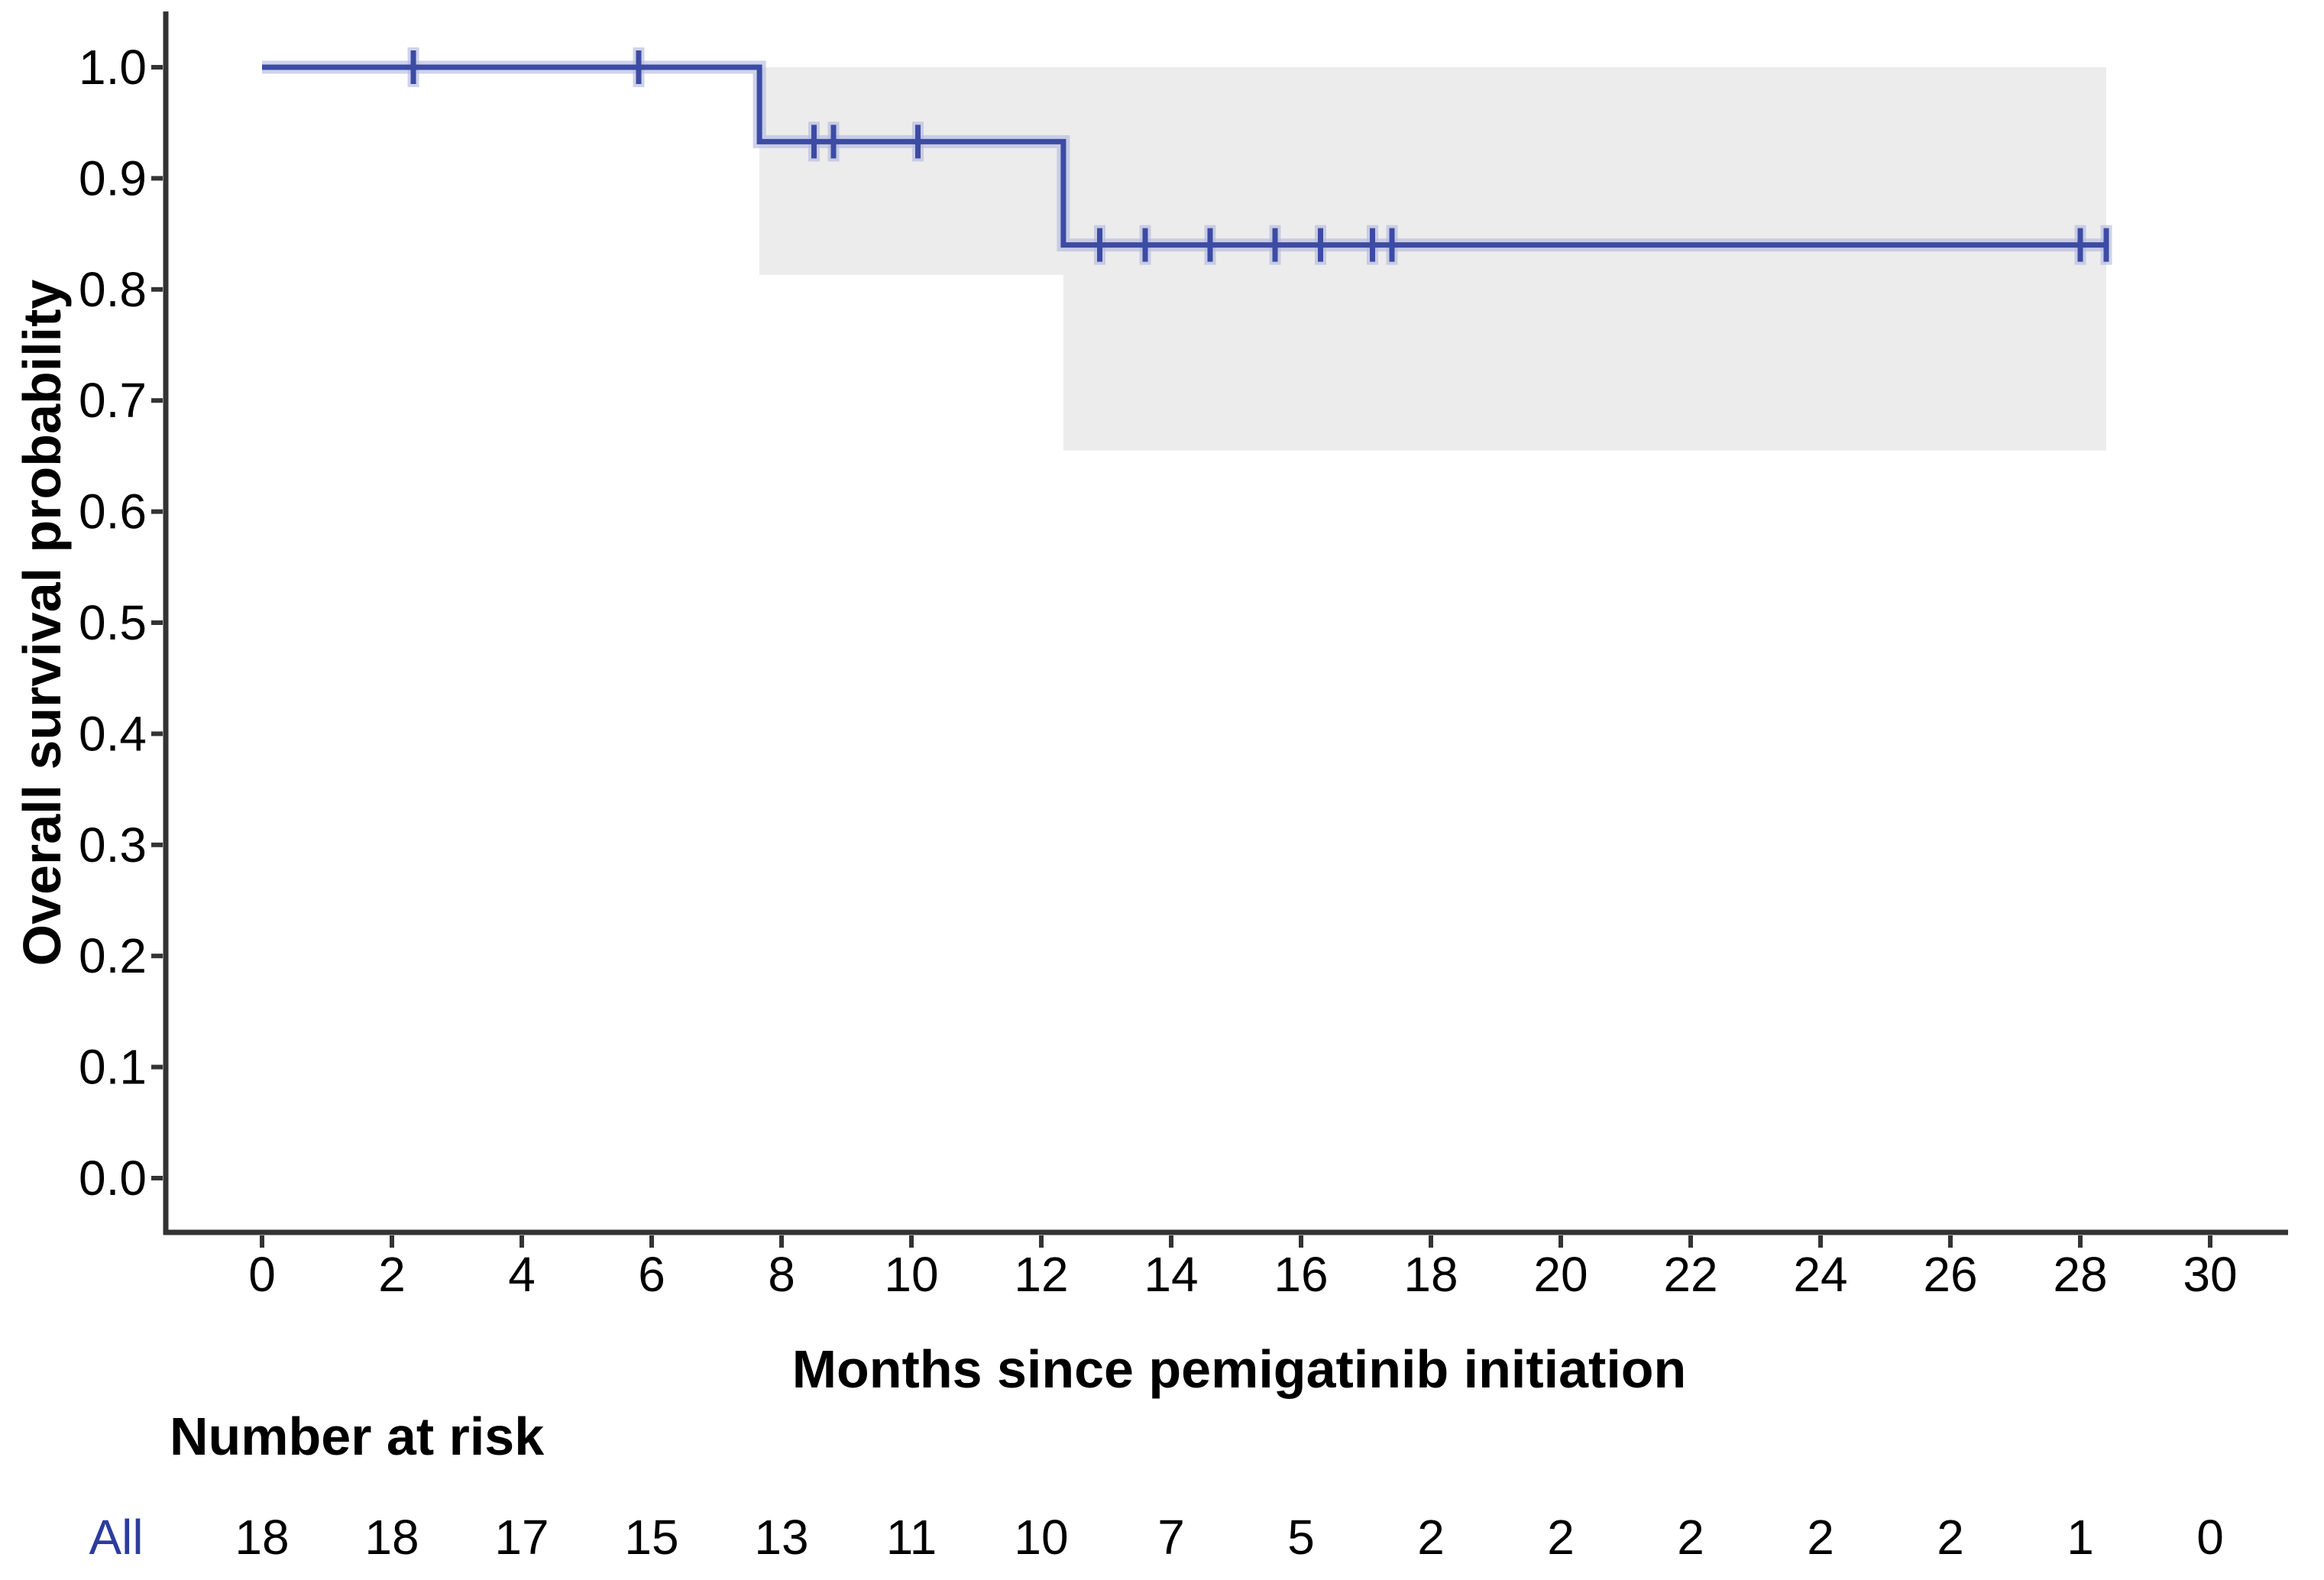  What do you see at coordinates (392, 1274) in the screenshot?
I see `x-tick-label: 2` at bounding box center [392, 1274].